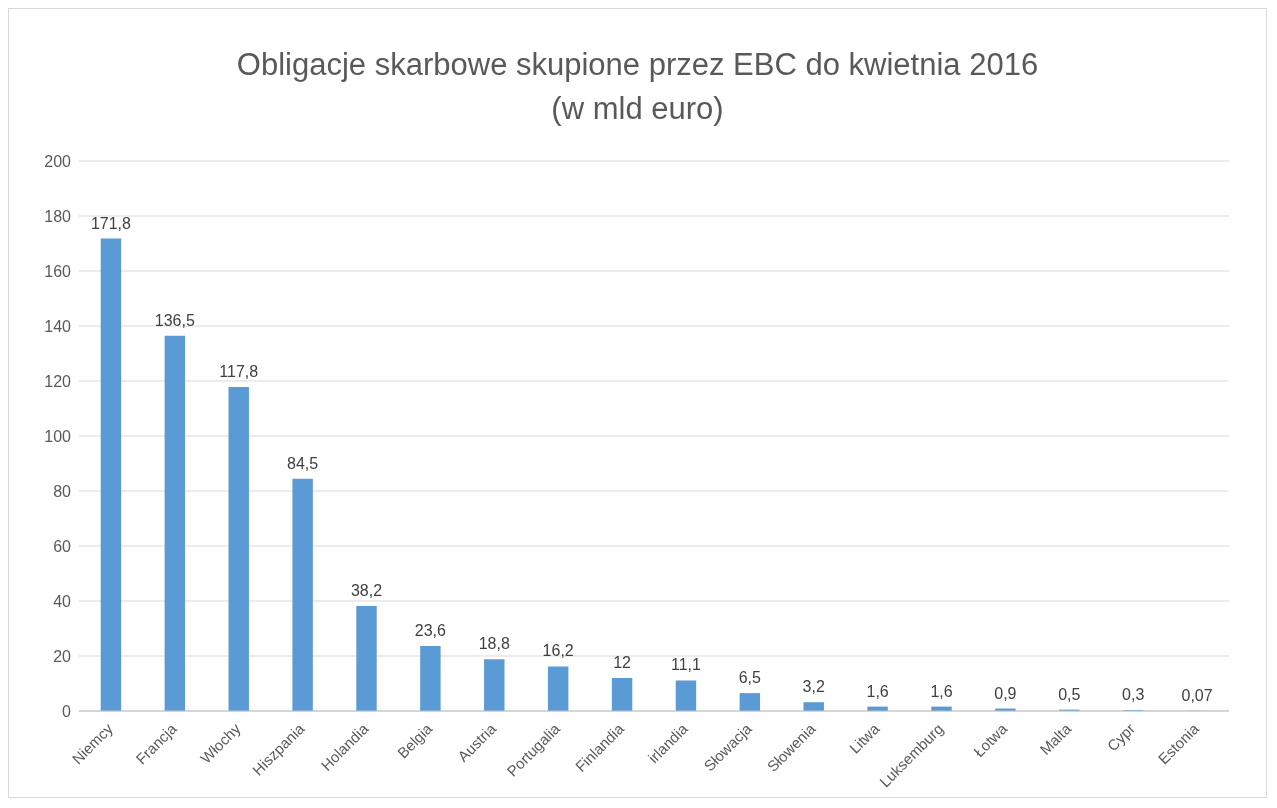 The width and height of the screenshot is (1277, 808). Describe the element at coordinates (494, 644) in the screenshot. I see `data-label: 18,8` at that location.